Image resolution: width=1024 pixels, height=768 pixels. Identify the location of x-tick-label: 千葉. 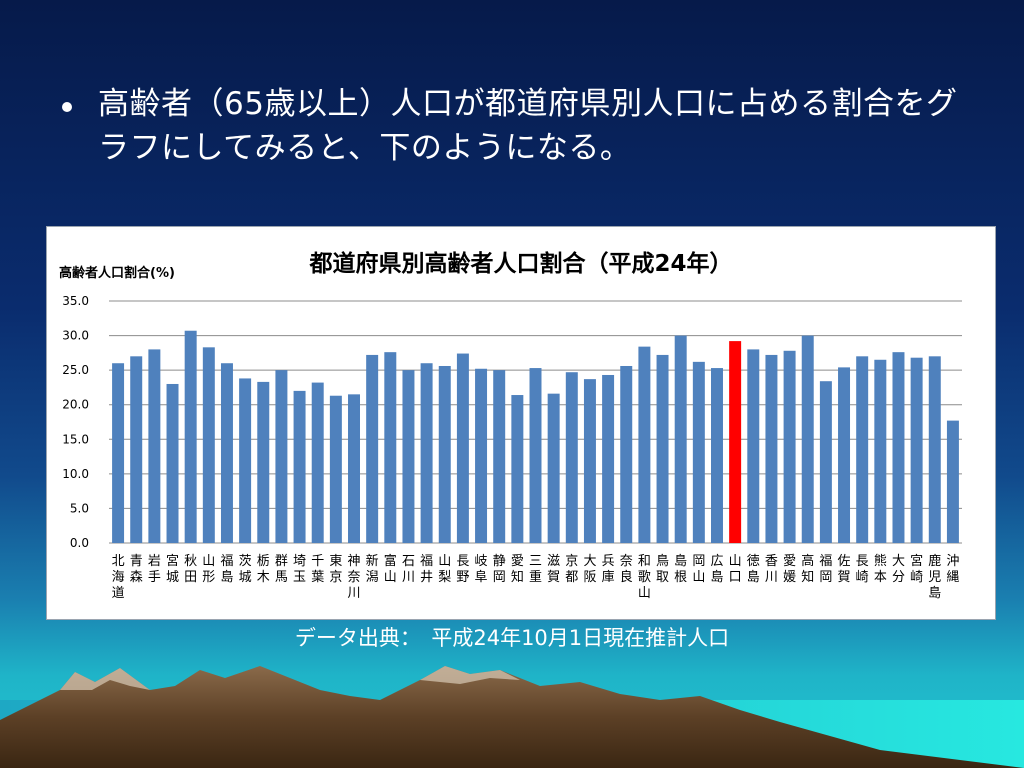
(317, 569).